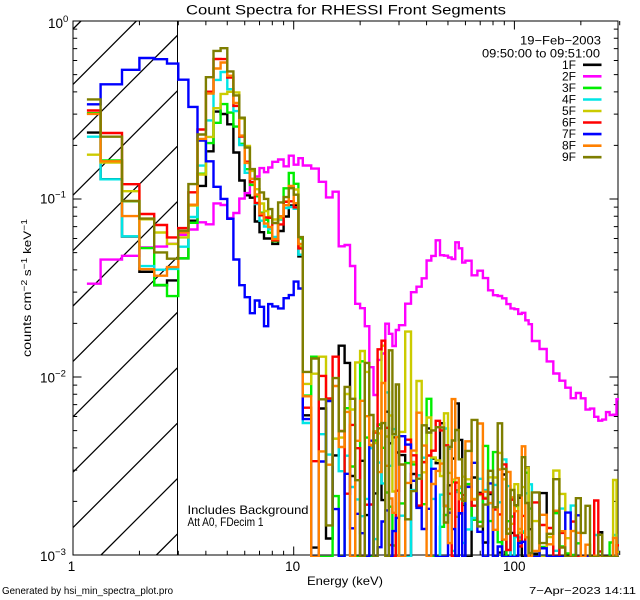 The height and width of the screenshot is (600, 640). Describe the element at coordinates (226, 522) in the screenshot. I see `svg-text: Att A0, FDecim 1` at that location.